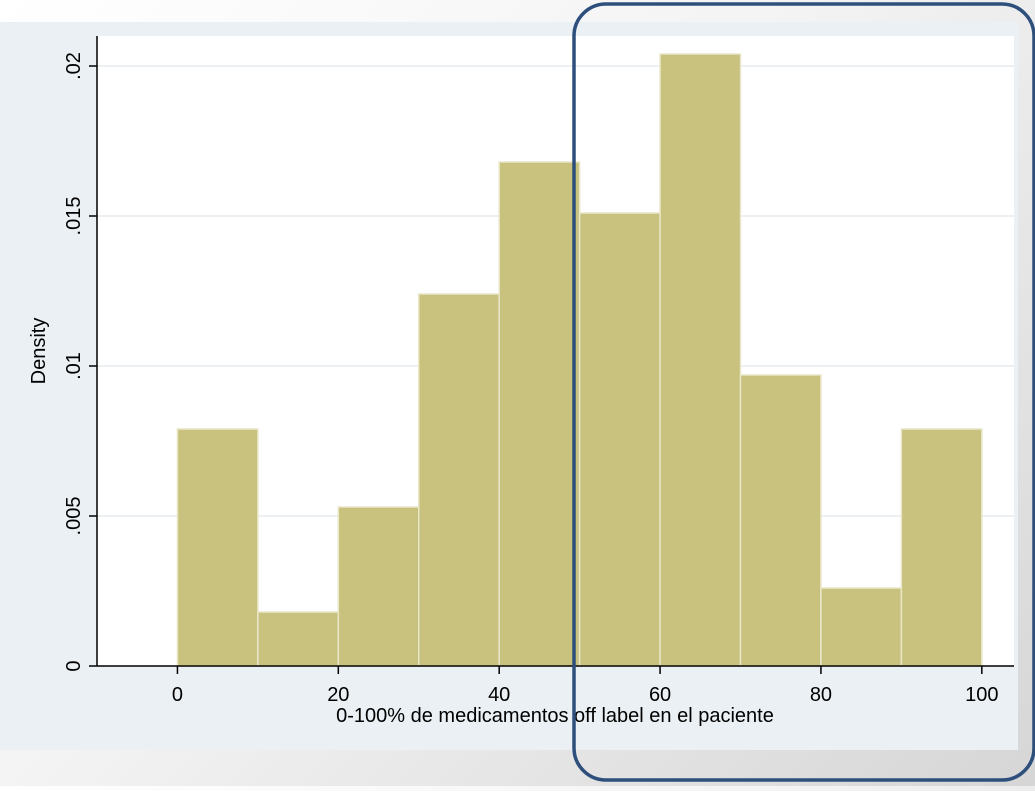 The height and width of the screenshot is (791, 1035). I want to click on x-tick-label: 100, so click(981, 695).